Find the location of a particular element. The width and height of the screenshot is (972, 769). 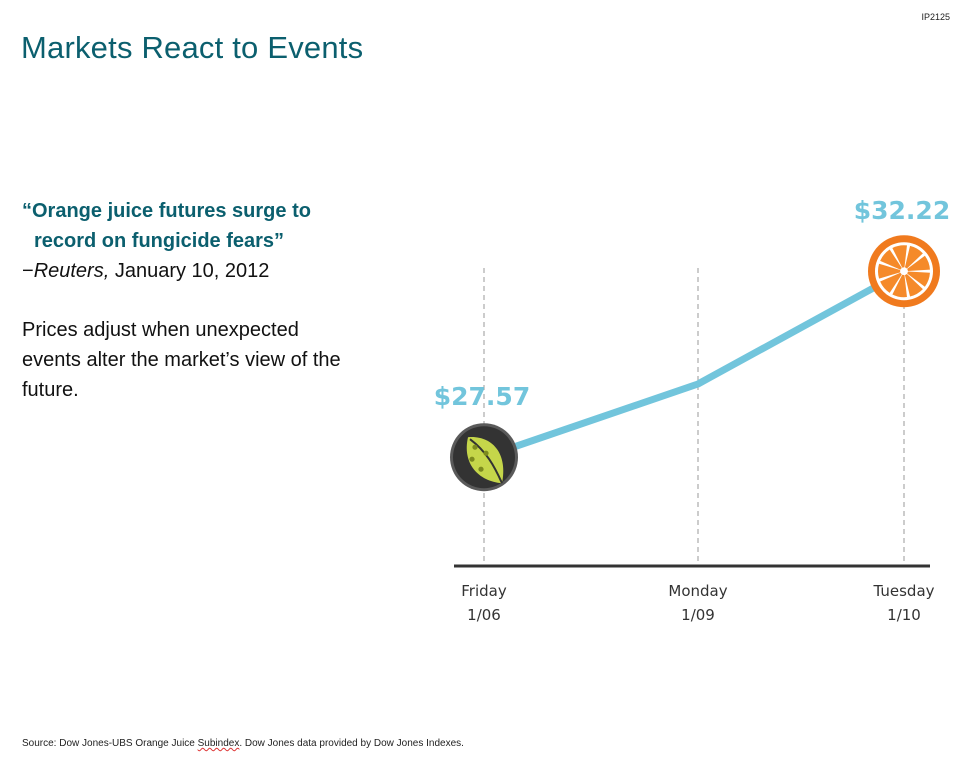

quote-attribution: −Reuters, January 10, 2012 is located at coordinates (202, 271).